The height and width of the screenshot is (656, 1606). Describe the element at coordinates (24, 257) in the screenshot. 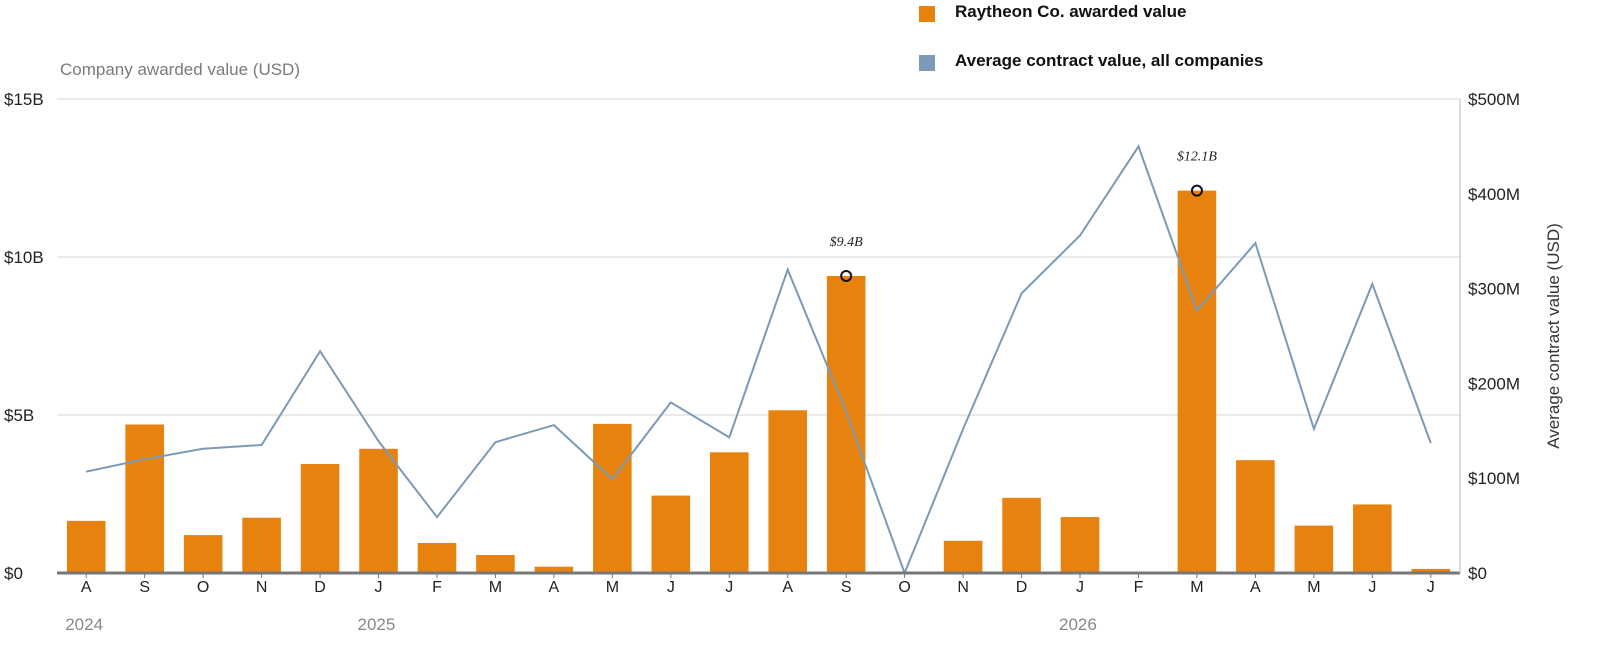

I see `left-tick-label: $10B` at that location.